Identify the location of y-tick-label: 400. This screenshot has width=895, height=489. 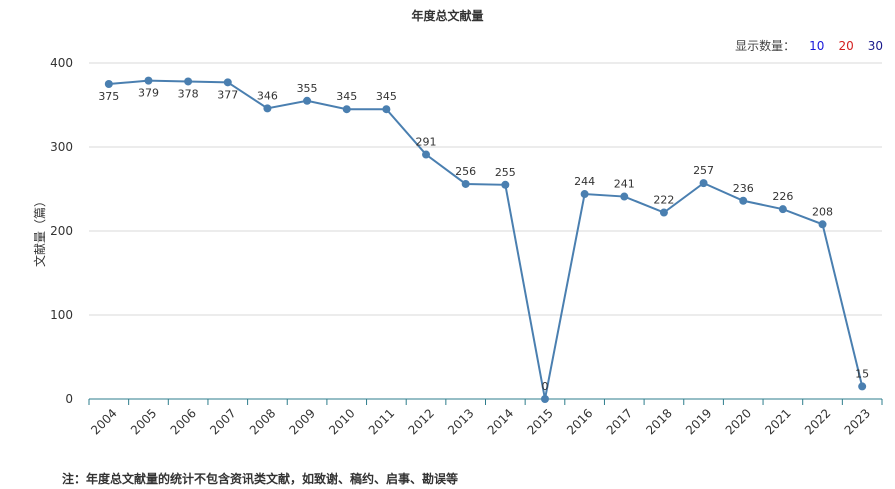
(61, 63).